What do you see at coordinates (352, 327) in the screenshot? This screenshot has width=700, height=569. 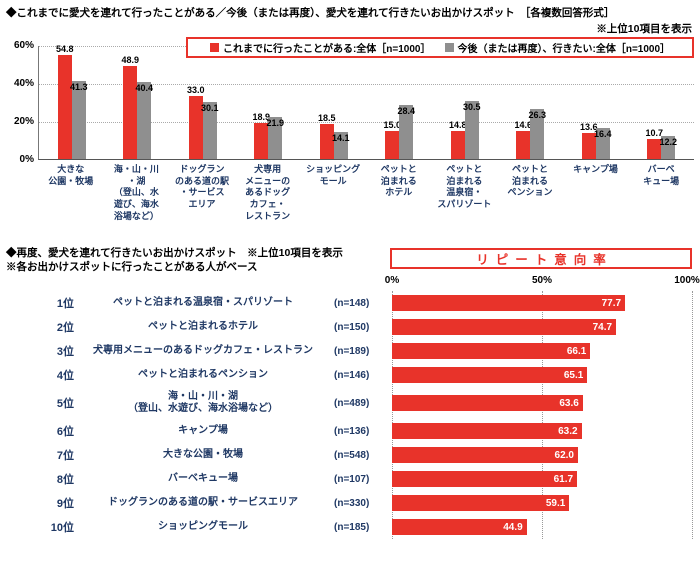 I see `sample-size: (n=150)` at bounding box center [352, 327].